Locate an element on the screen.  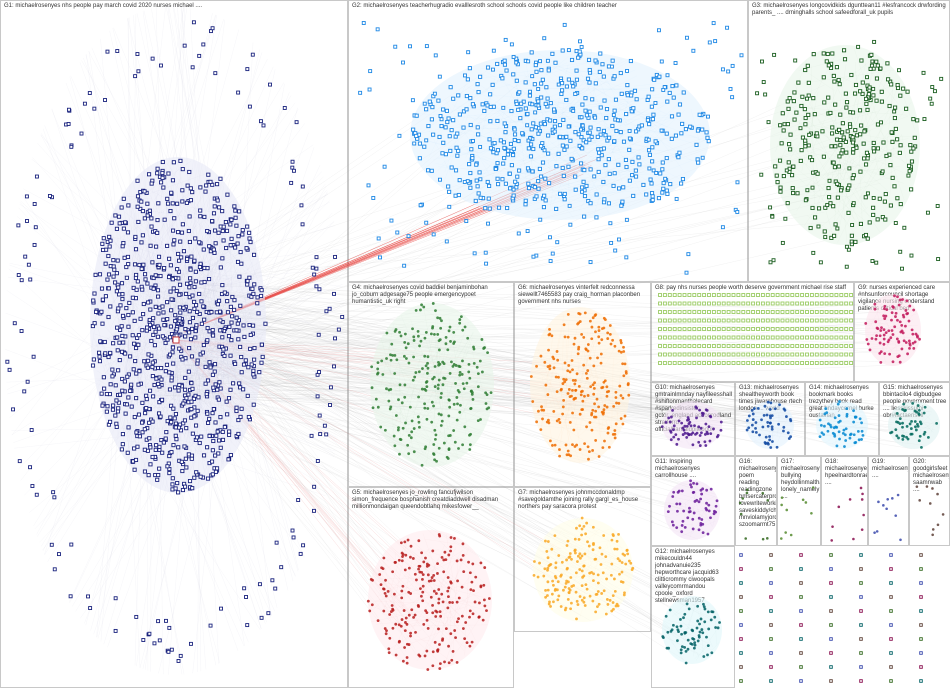
node-g11 is located at coordinates (699, 530).